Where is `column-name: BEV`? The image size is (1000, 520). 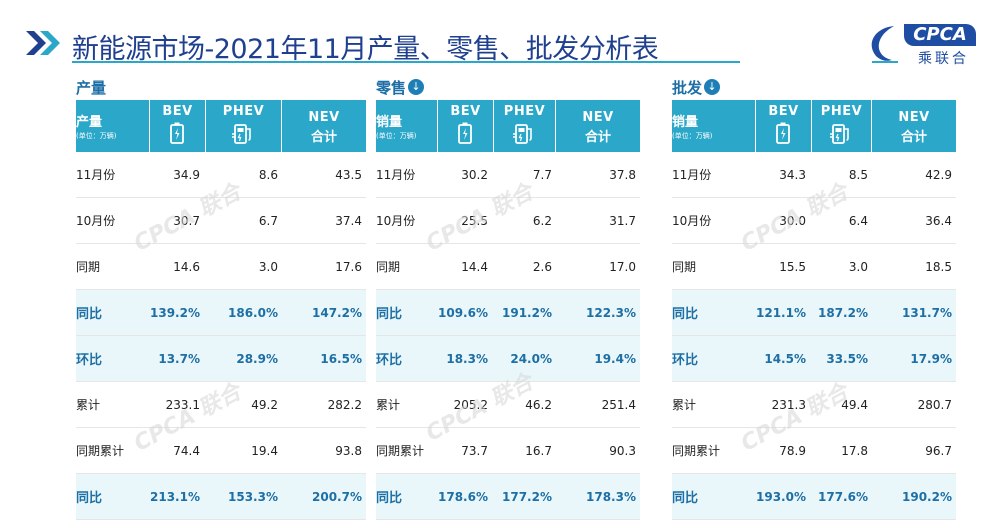
column-name: BEV is located at coordinates (177, 111).